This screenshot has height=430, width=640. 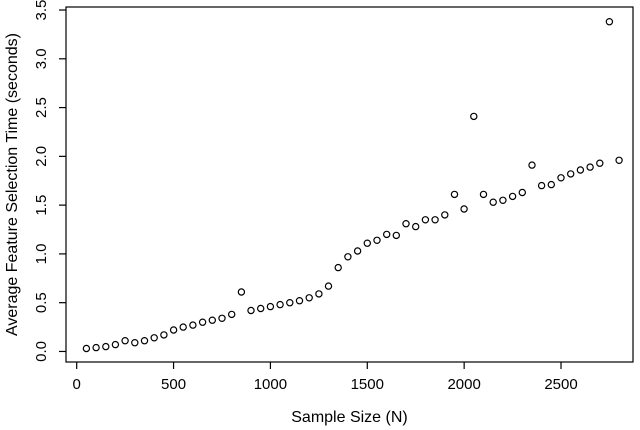 What do you see at coordinates (41, 156) in the screenshot?
I see `y-tick-label: 2.0` at bounding box center [41, 156].